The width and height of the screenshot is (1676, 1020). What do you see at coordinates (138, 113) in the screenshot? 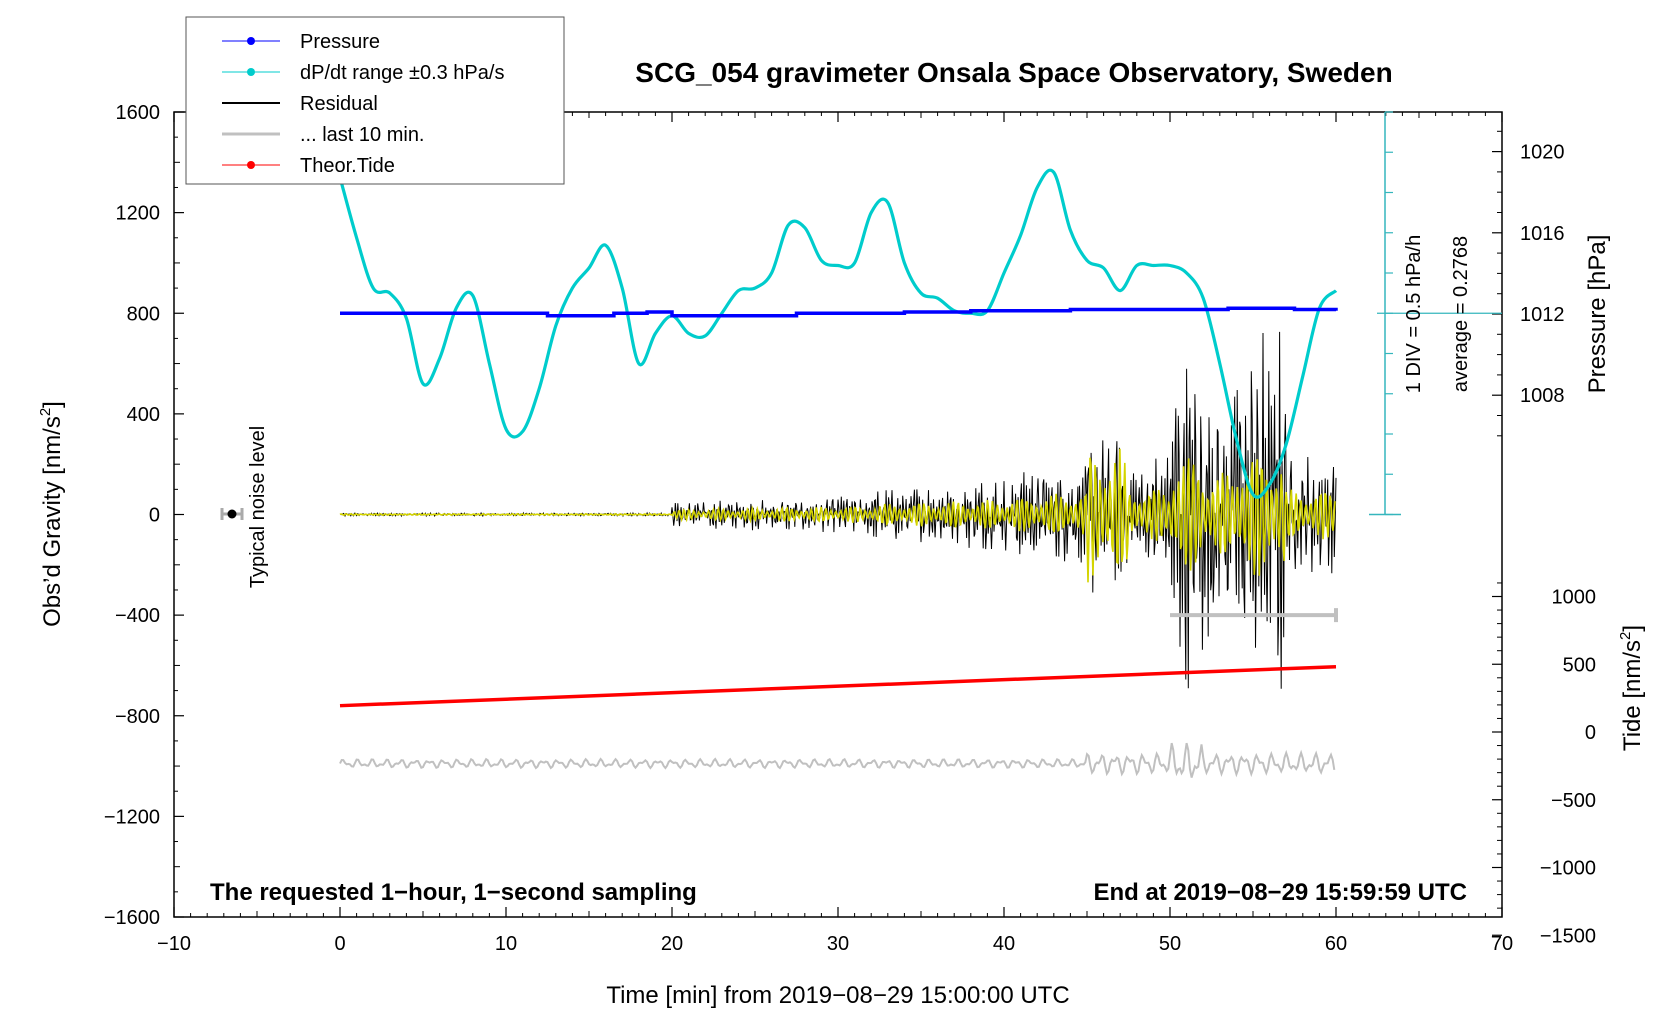
I see `y-tick-label: 1600` at bounding box center [138, 113].